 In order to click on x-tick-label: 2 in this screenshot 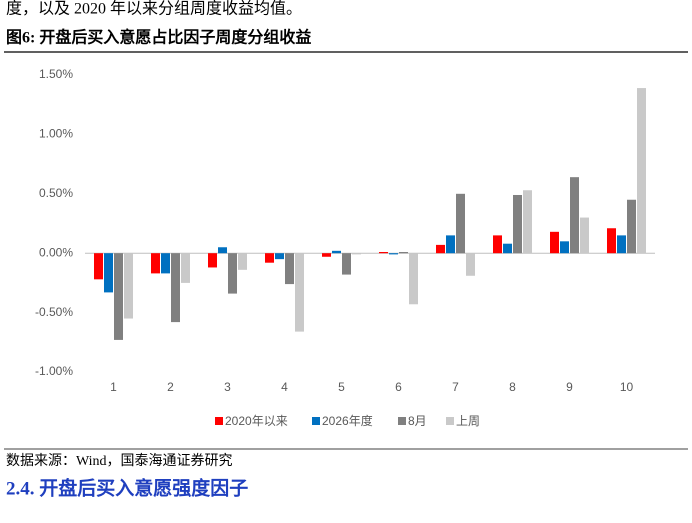, I will do `click(170, 387)`.